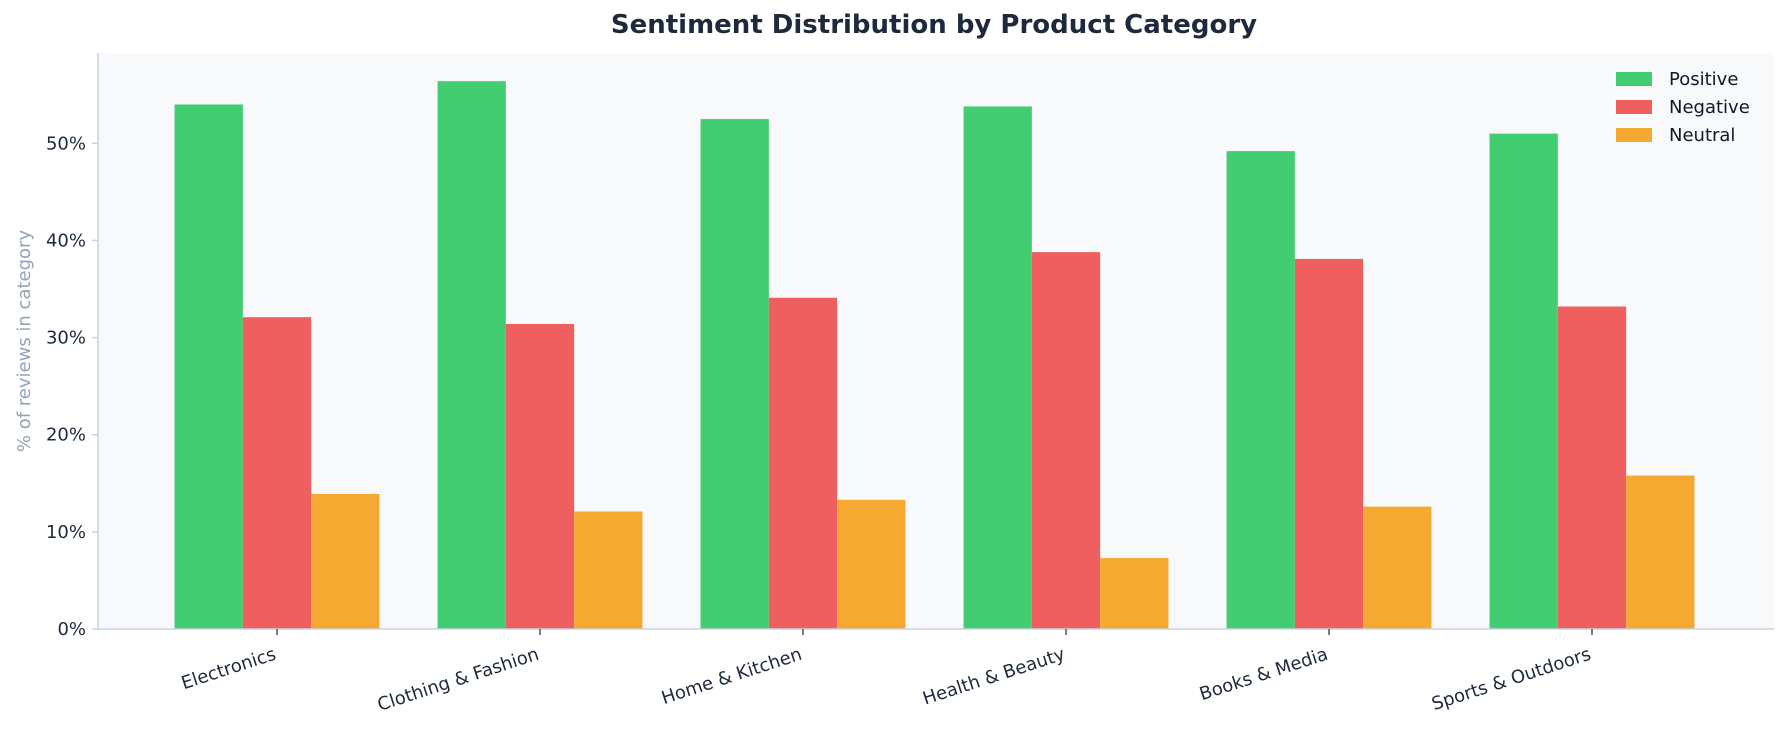  What do you see at coordinates (24, 341) in the screenshot?
I see `y-axis-label: % of reviews in category` at bounding box center [24, 341].